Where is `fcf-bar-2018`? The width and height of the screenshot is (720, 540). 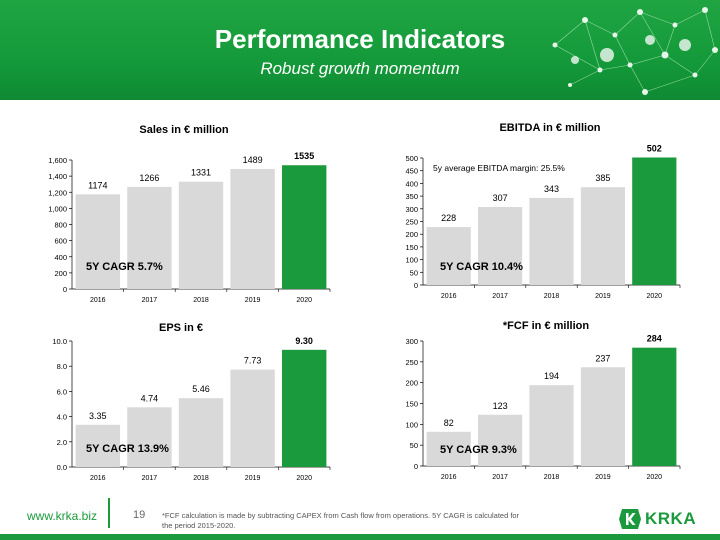 fcf-bar-2018 is located at coordinates (551, 425).